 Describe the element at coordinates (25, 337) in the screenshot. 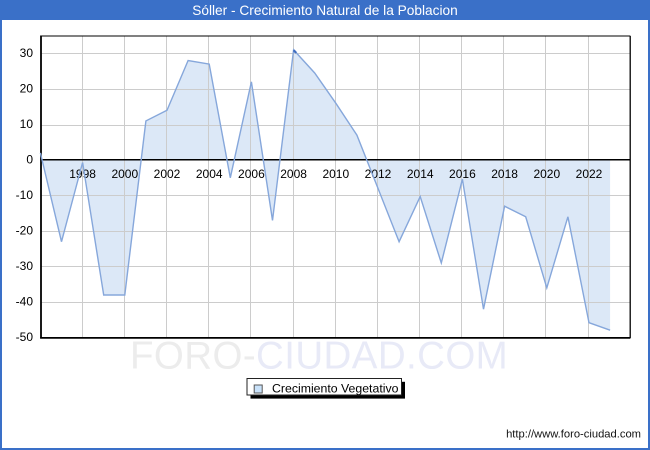

I see `svg-text: -50` at that location.